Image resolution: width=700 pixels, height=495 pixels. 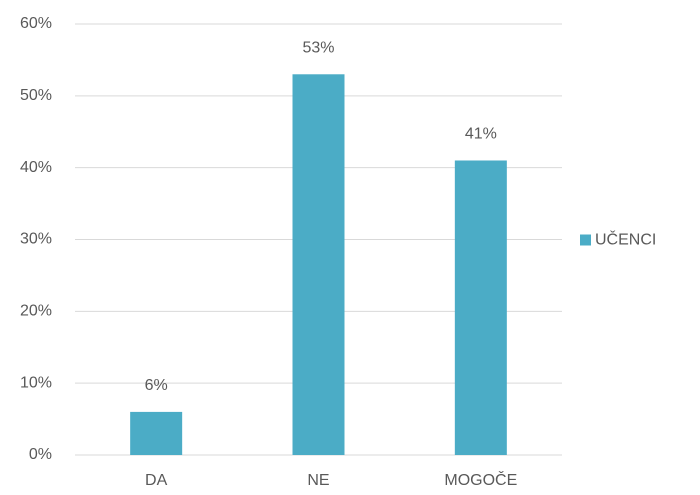 I want to click on y-tick-label: 60%, so click(x=36, y=23).